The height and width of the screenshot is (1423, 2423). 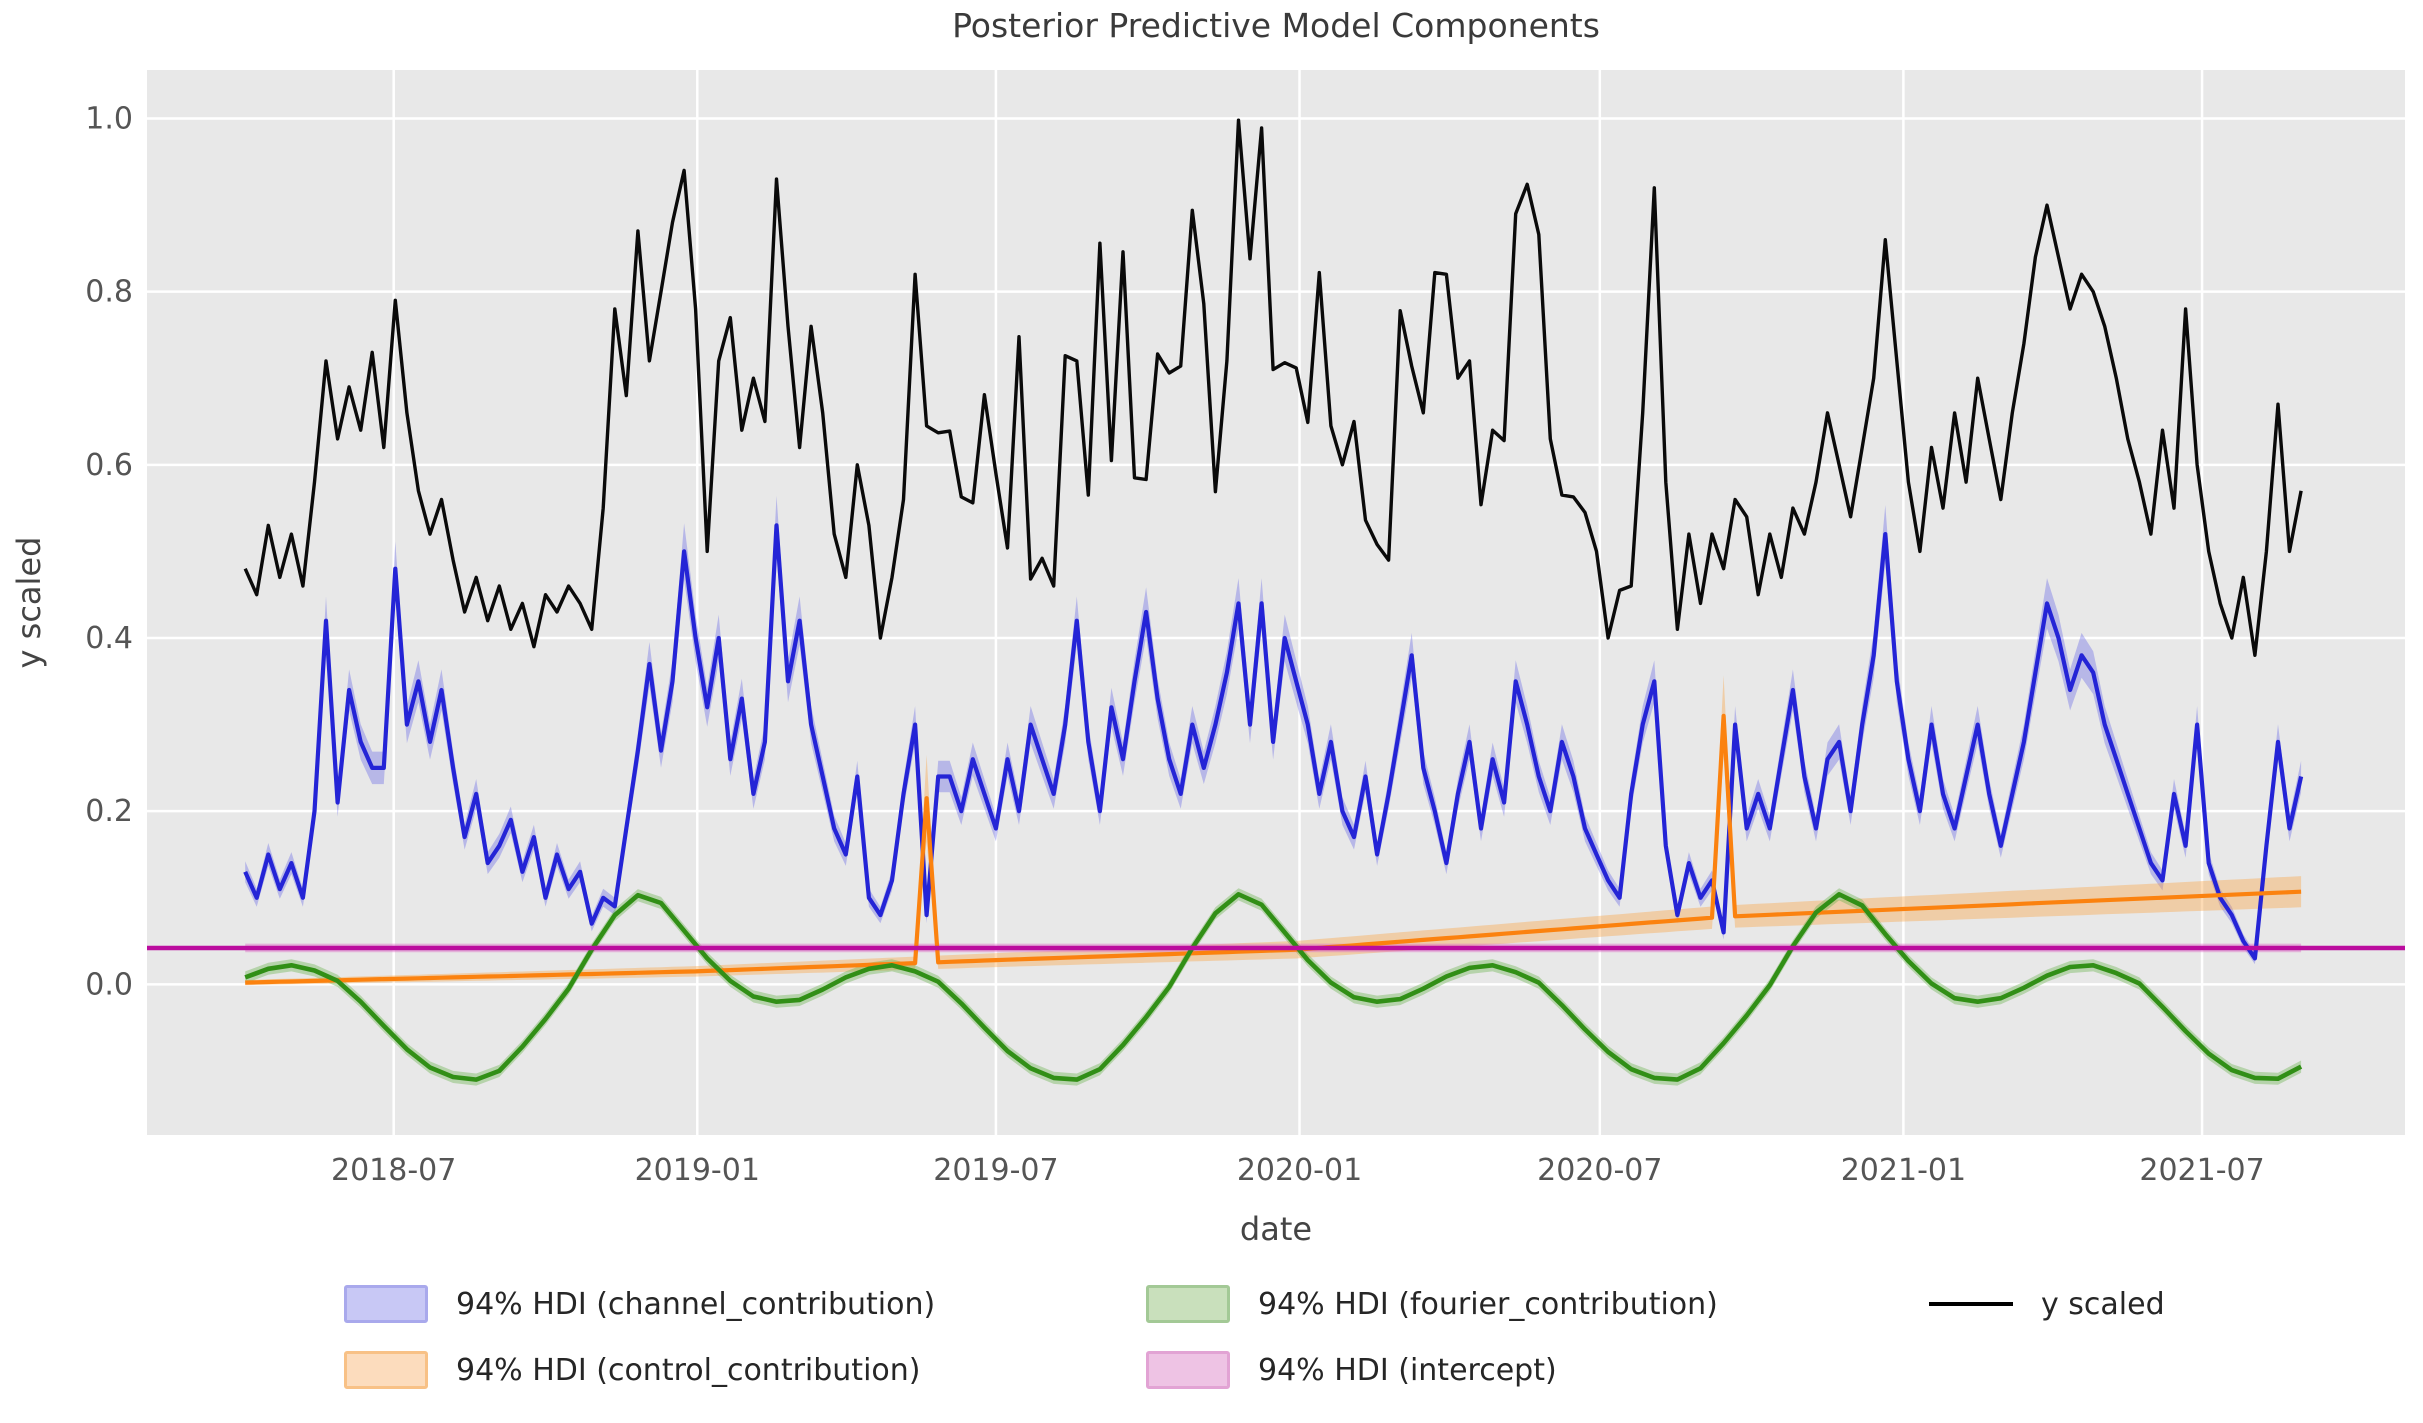 What do you see at coordinates (1188, 1304) in the screenshot?
I see `fourier-hdi-swatch` at bounding box center [1188, 1304].